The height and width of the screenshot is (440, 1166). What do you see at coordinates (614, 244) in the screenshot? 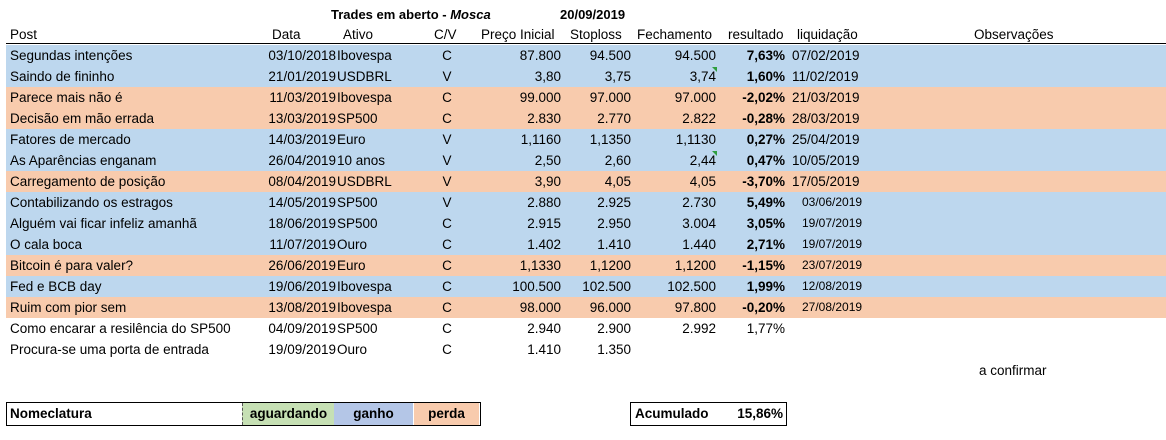
I see `cell-stop: 1.410` at bounding box center [614, 244].